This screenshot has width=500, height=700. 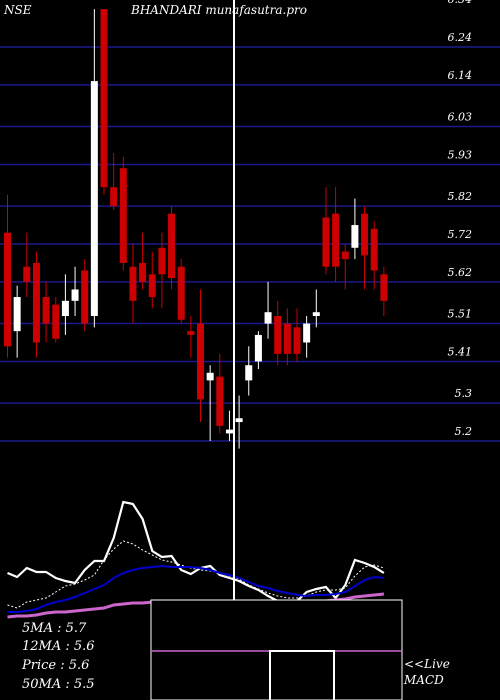 I want to click on macd-histogram, so click(x=302, y=675).